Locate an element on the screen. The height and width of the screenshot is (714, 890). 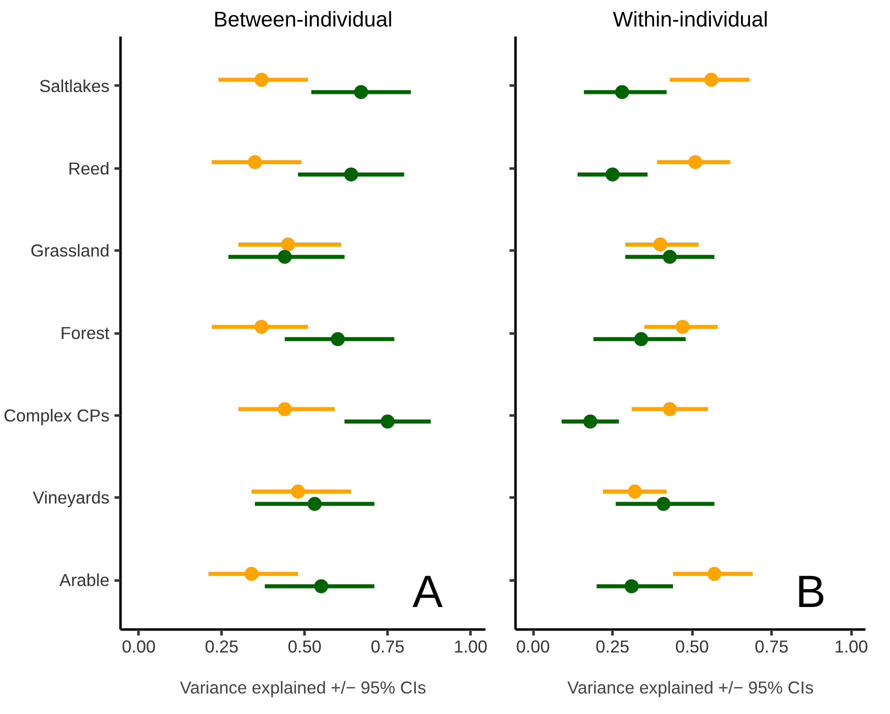
y-tick-label: Reed is located at coordinates (89, 168).